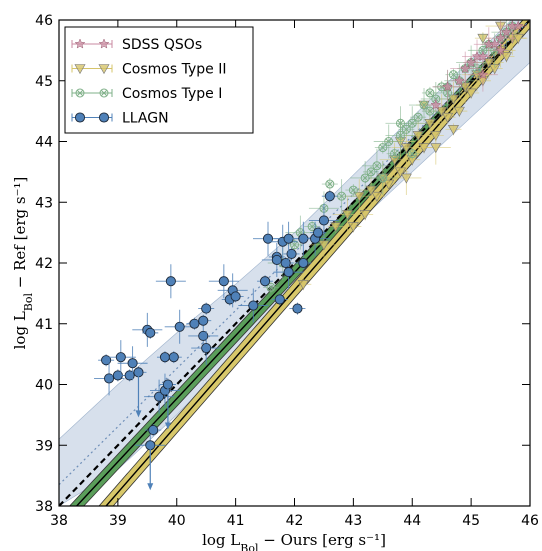 The width and height of the screenshot is (542, 551). I want to click on x-tick-label: 45, so click(471, 521).